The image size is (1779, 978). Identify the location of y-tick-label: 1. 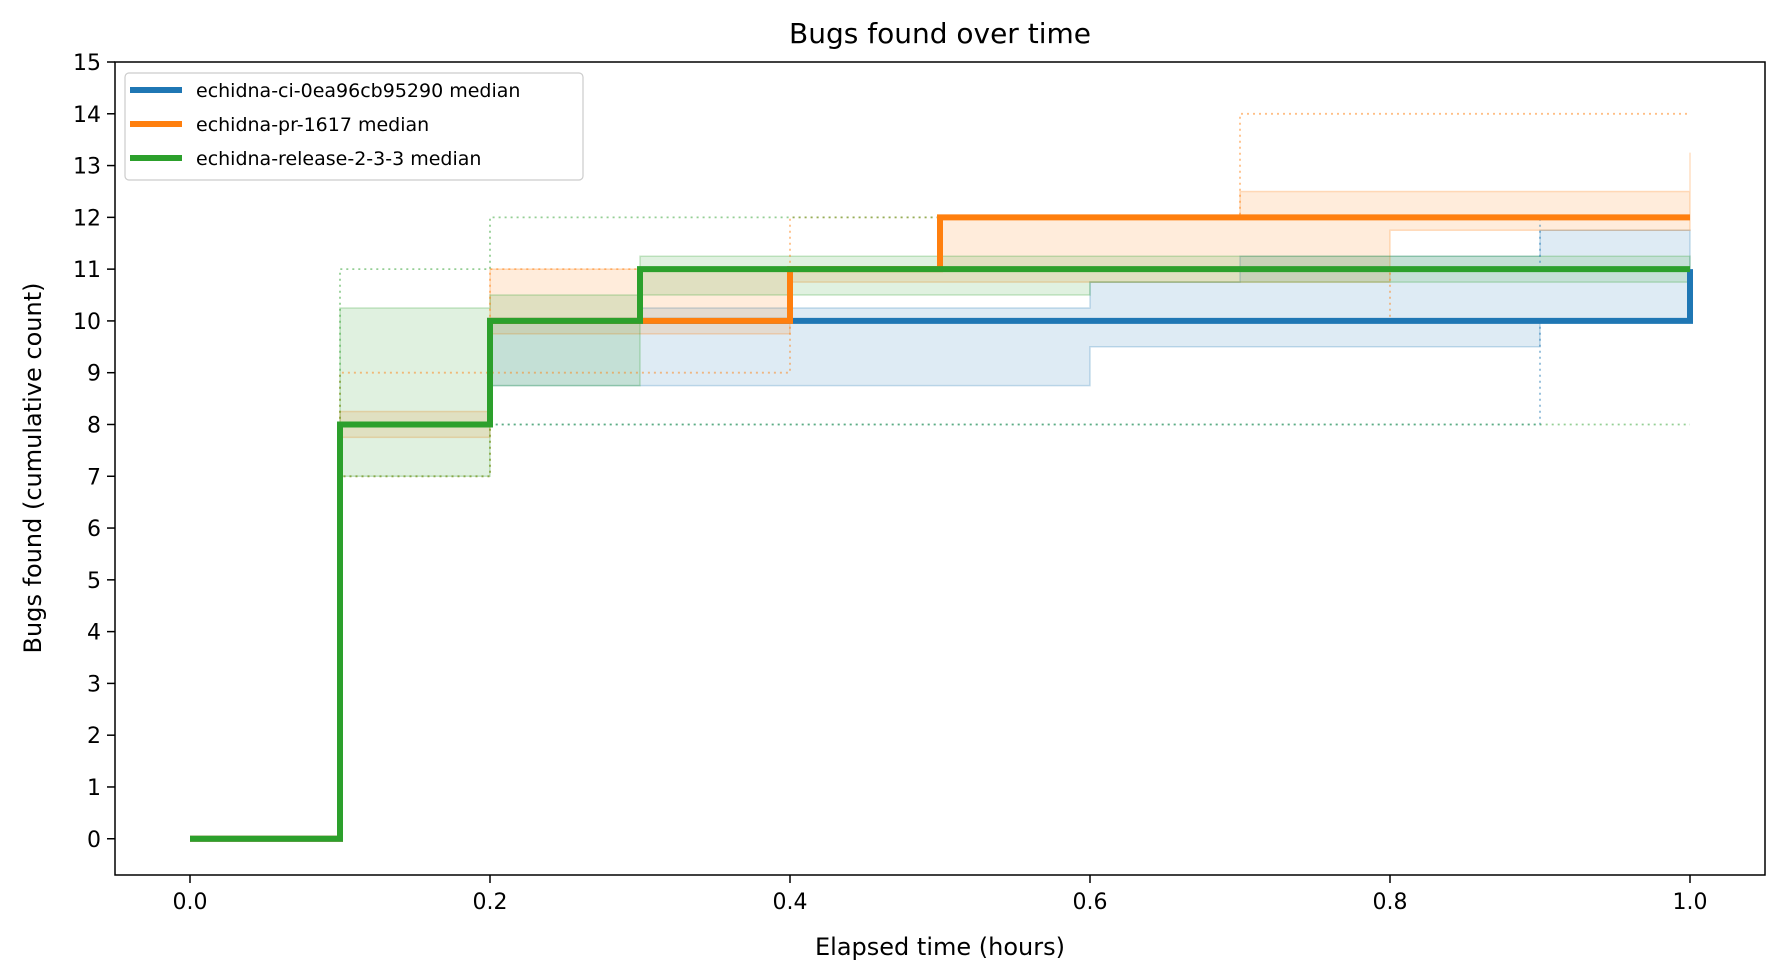
(94, 788).